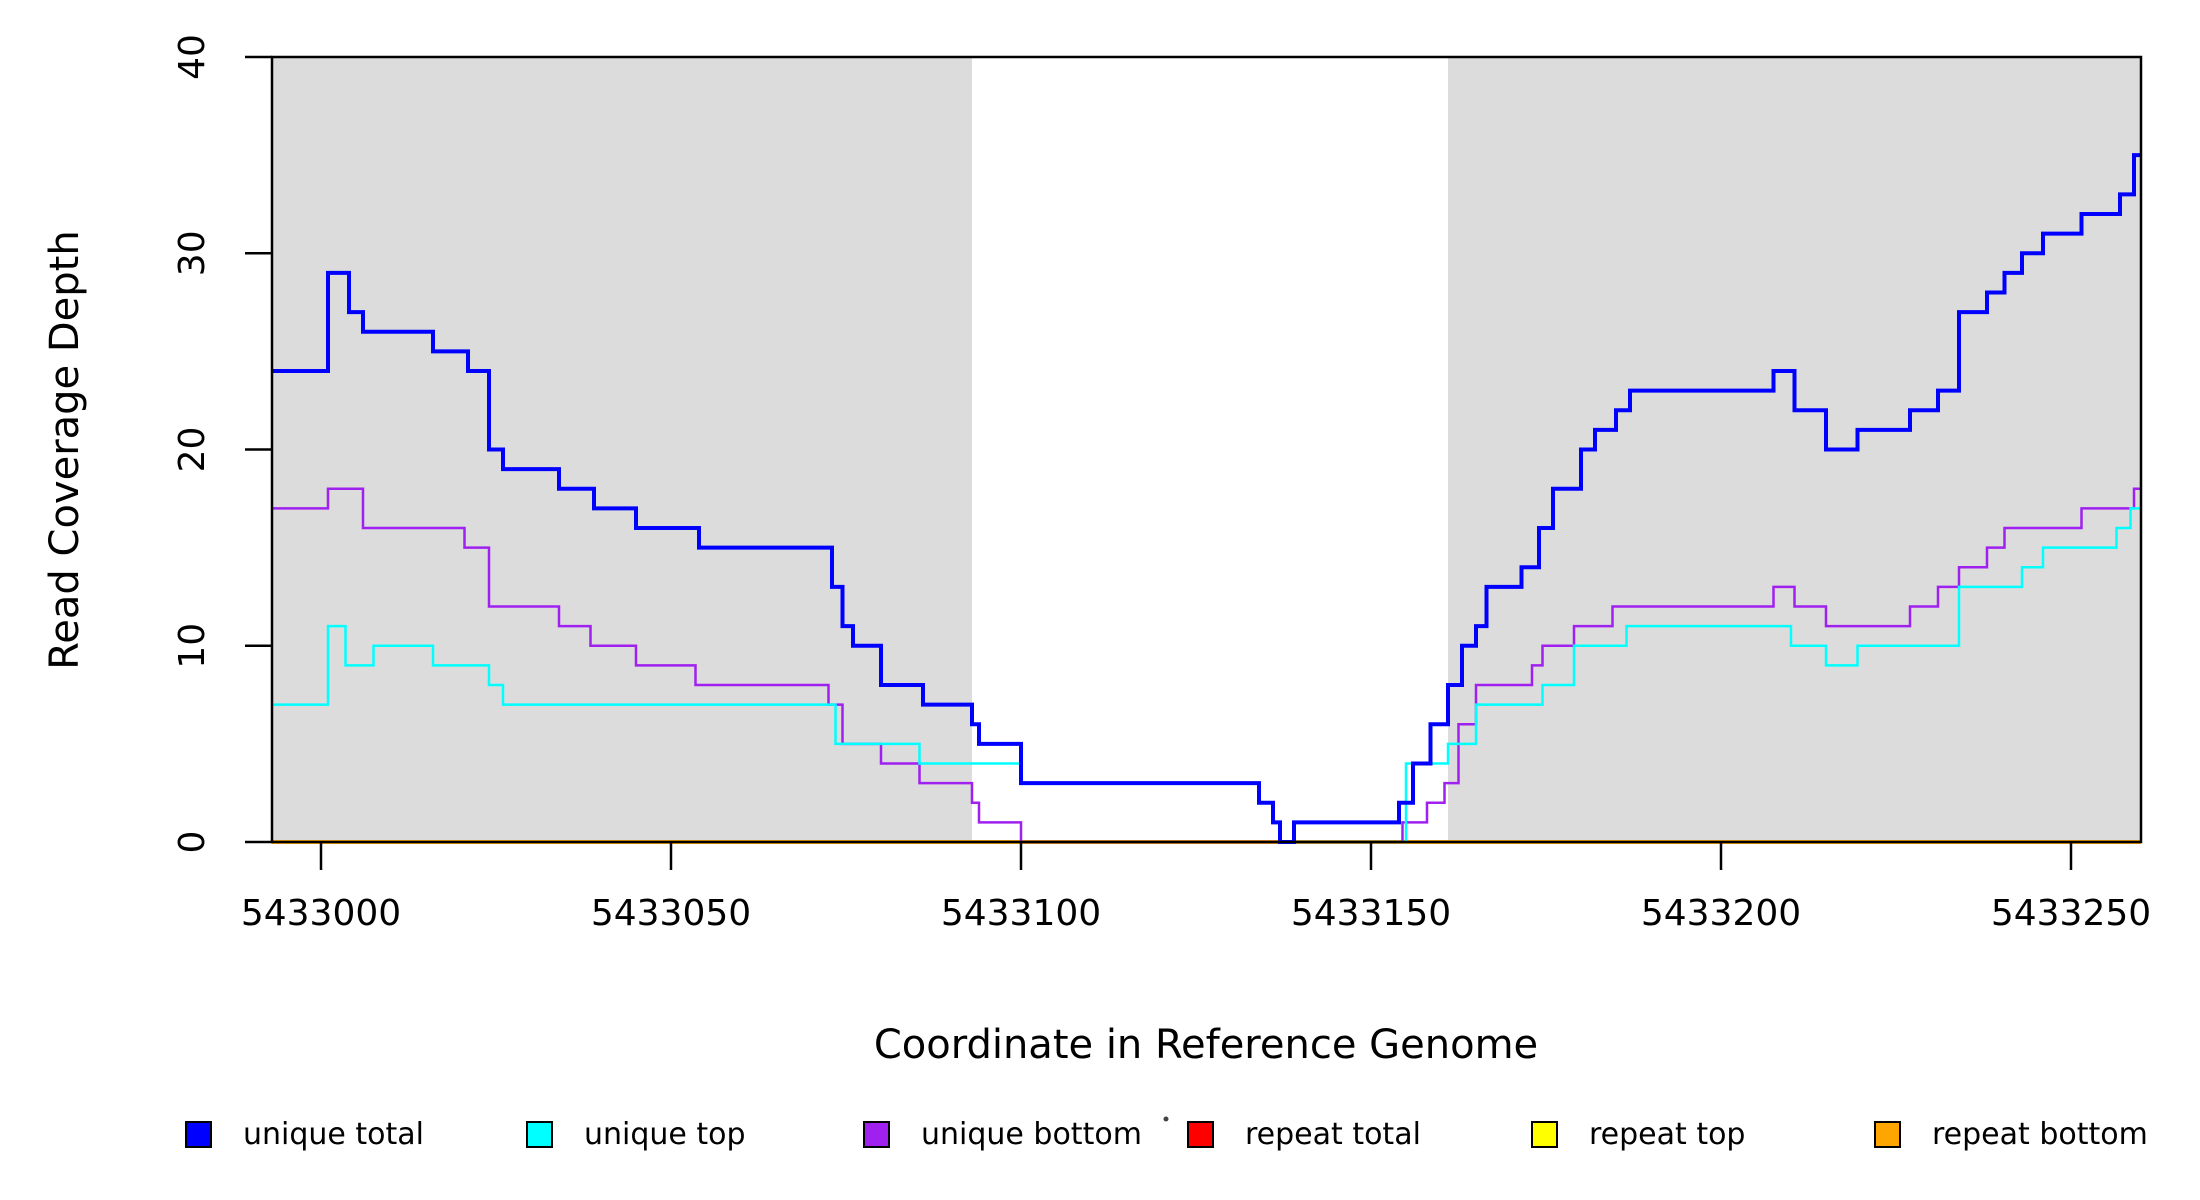 The image size is (2200, 1200). What do you see at coordinates (539, 1134) in the screenshot?
I see `legend-swatch-unique-top` at bounding box center [539, 1134].